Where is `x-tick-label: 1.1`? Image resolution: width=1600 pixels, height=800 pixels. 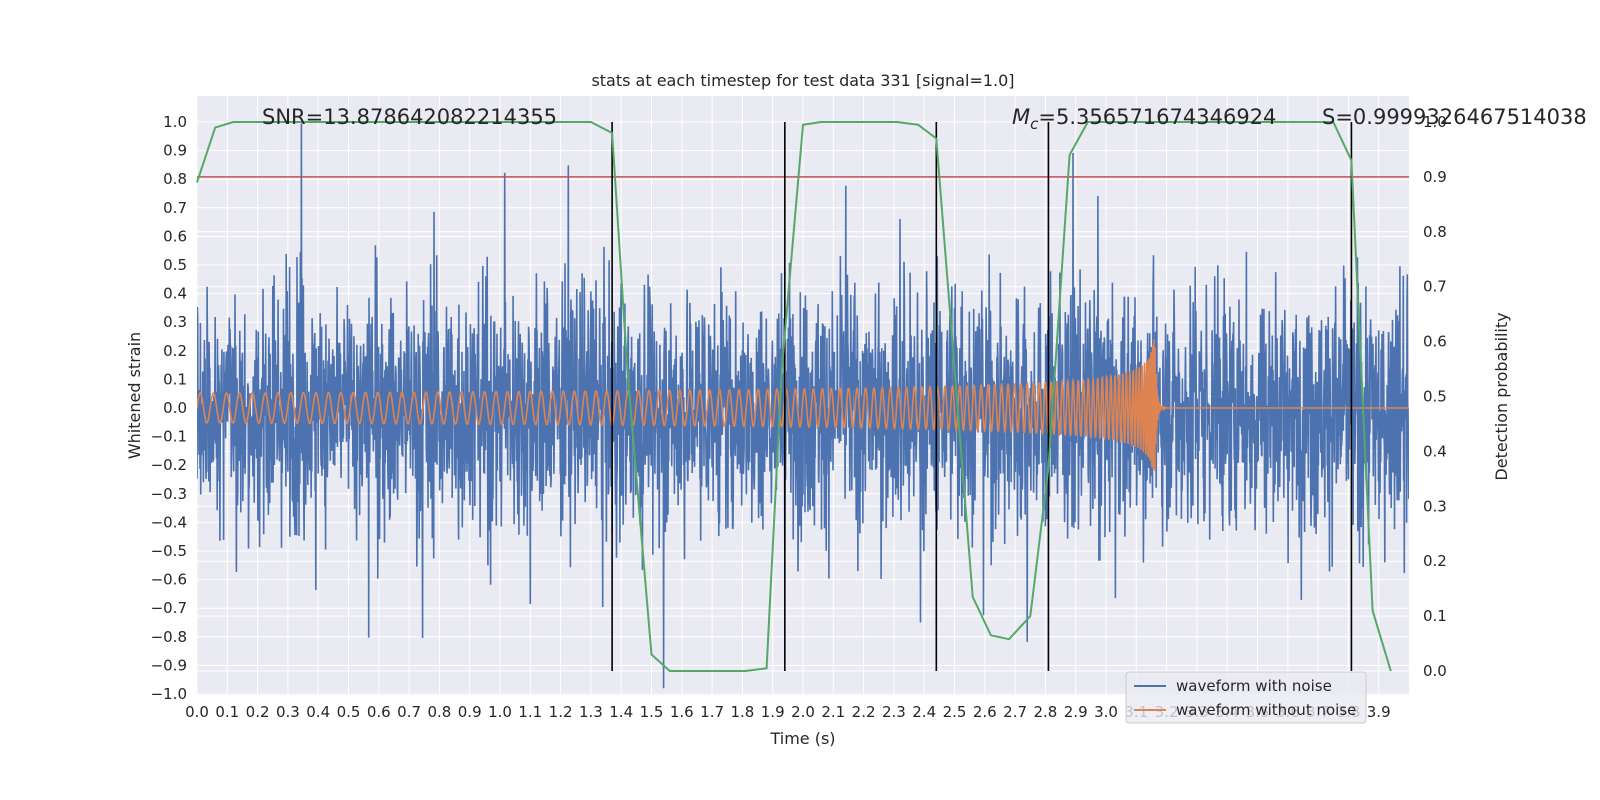
x-tick-label: 1.1 is located at coordinates (530, 712).